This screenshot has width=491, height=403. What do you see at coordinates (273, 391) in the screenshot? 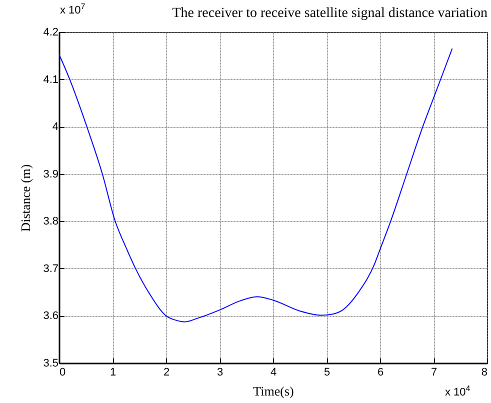
I see `x-axis-title: Time(s)` at bounding box center [273, 391].